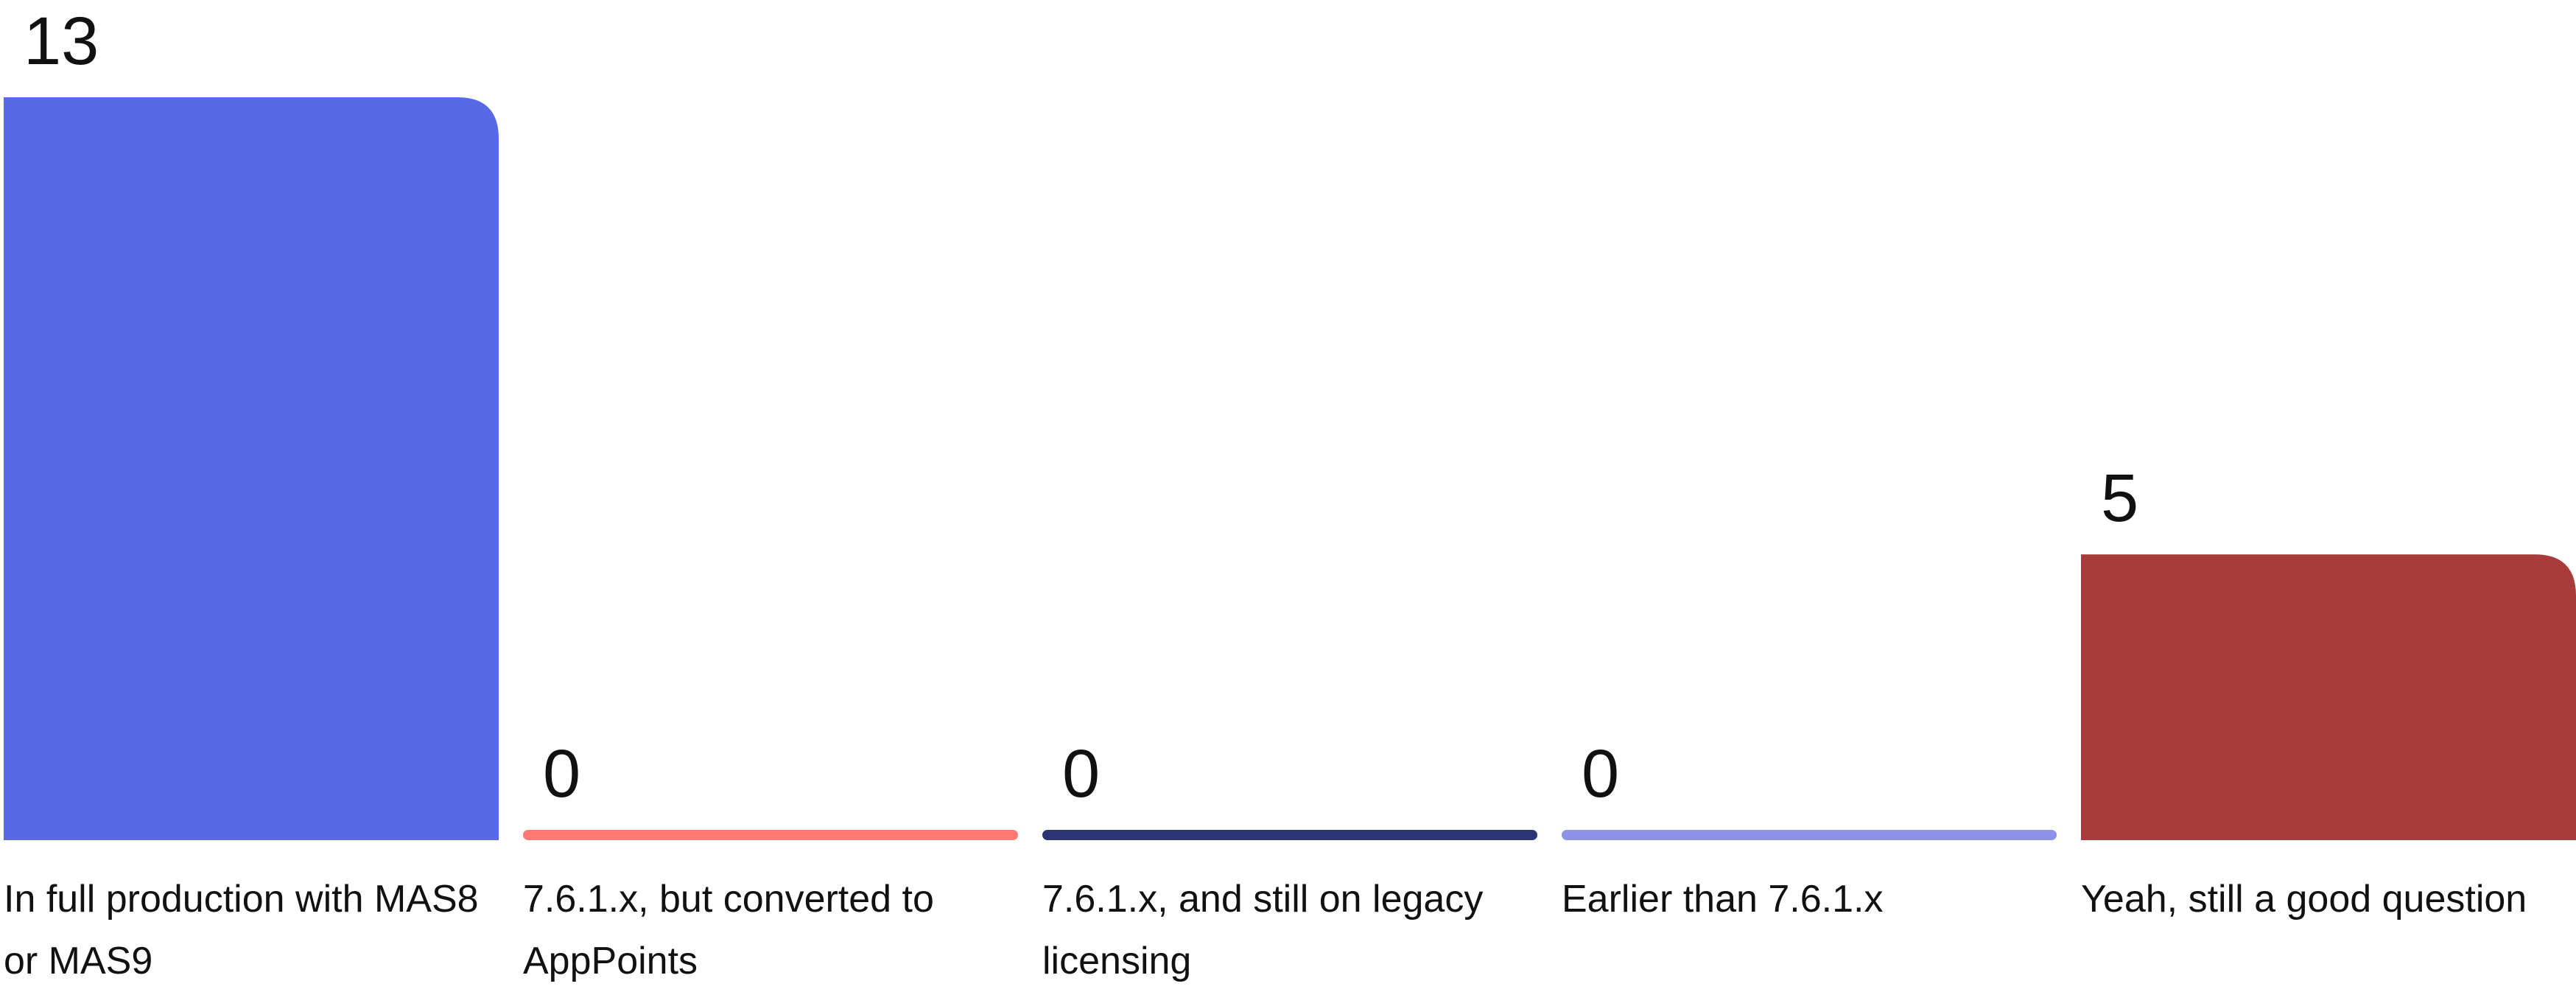 This screenshot has width=2576, height=992. I want to click on category-label-7-6-1-x-but-converted-to-apppoints: 7.6.1.x, but converted to AppPoints, so click(728, 930).